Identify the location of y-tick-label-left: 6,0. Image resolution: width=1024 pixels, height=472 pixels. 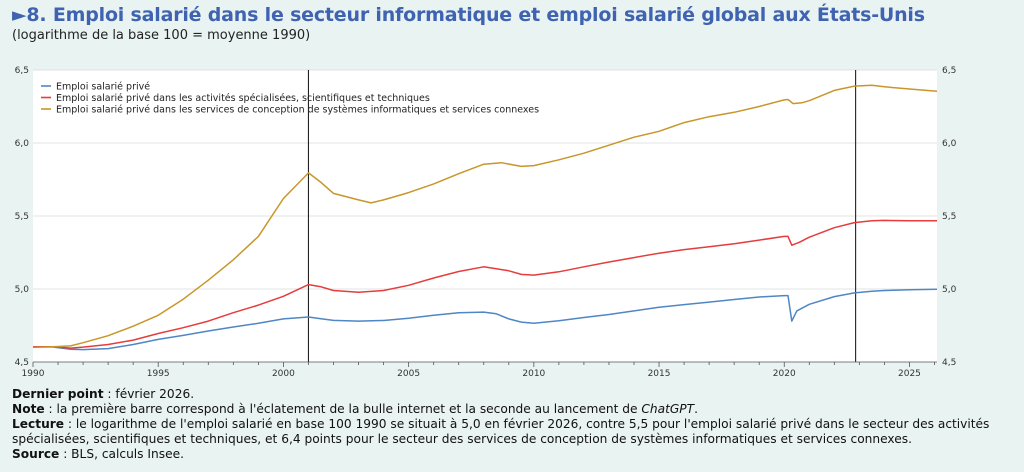
(22, 144).